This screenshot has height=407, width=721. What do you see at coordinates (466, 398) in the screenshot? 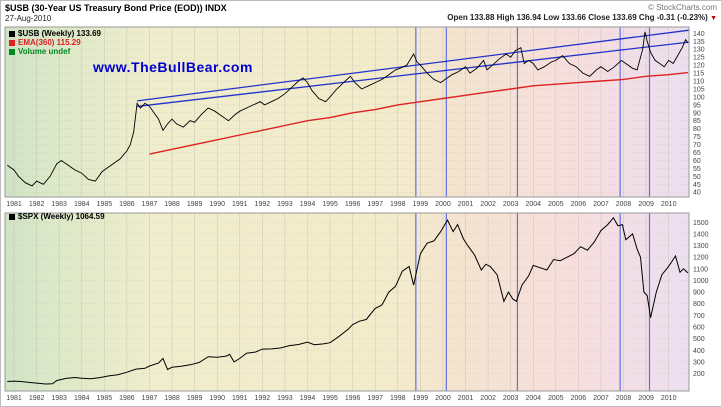
I see `svg-text: 2001` at bounding box center [466, 398].